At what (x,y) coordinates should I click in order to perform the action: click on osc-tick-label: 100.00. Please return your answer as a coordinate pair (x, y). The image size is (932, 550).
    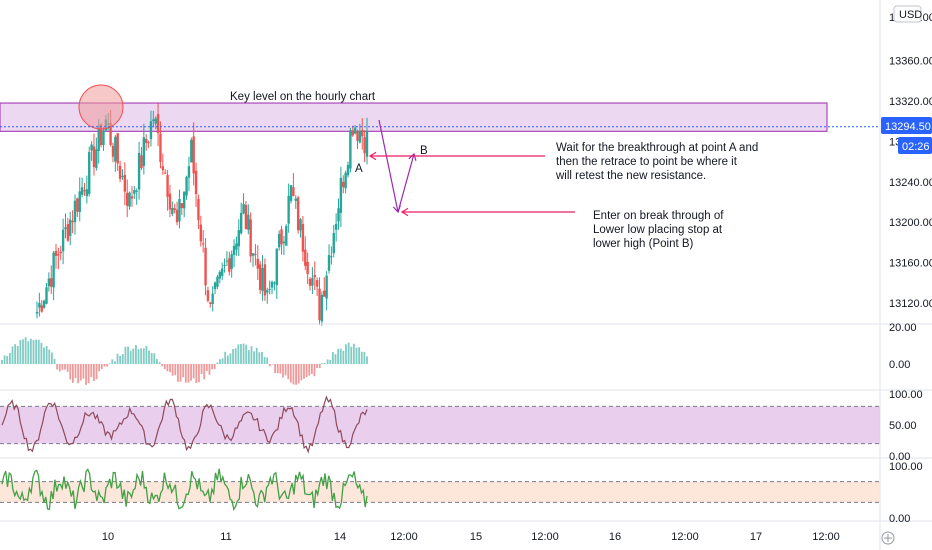
    Looking at the image, I should click on (906, 467).